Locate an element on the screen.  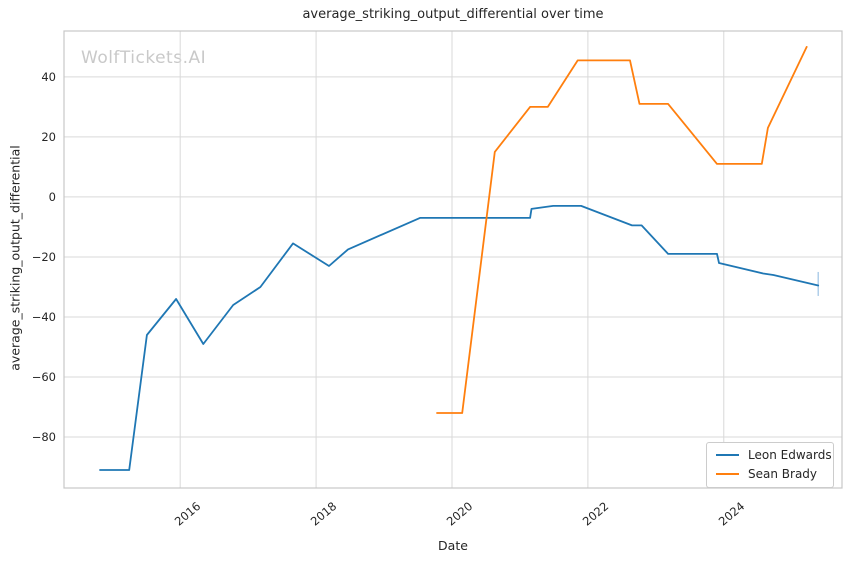
legend-label-sean-brady: Sean Brady is located at coordinates (783, 474).